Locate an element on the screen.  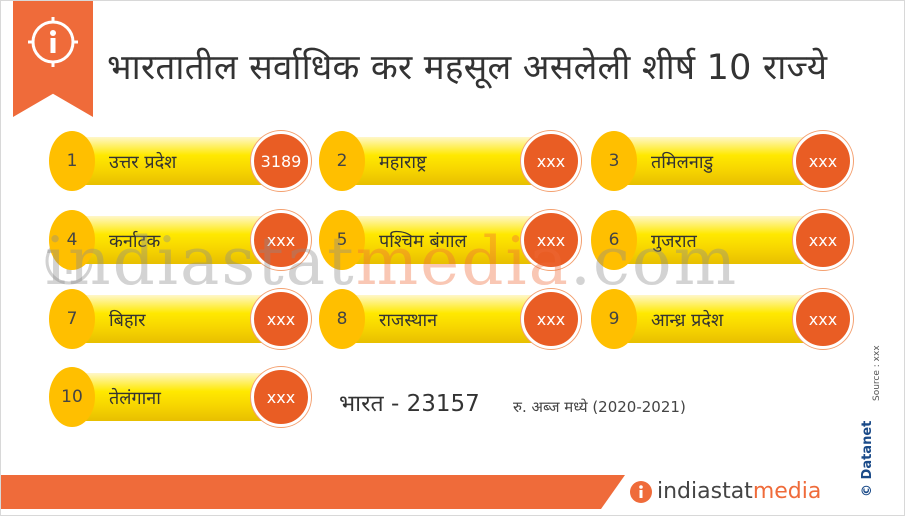
state-tile: 7 बिहार xxx is located at coordinates (180, 319).